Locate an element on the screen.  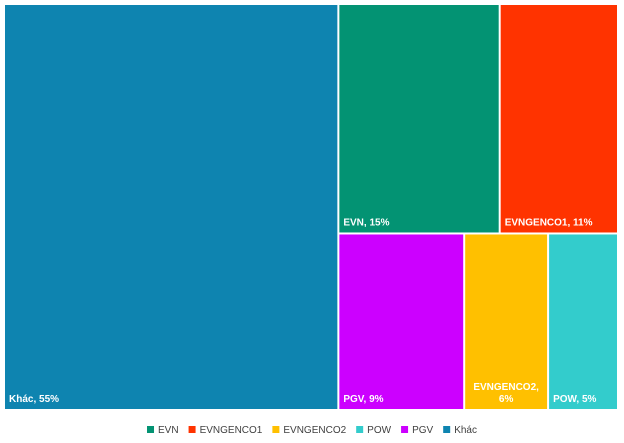
legend-item-evngenco2: EVNGENCO2 is located at coordinates (309, 430).